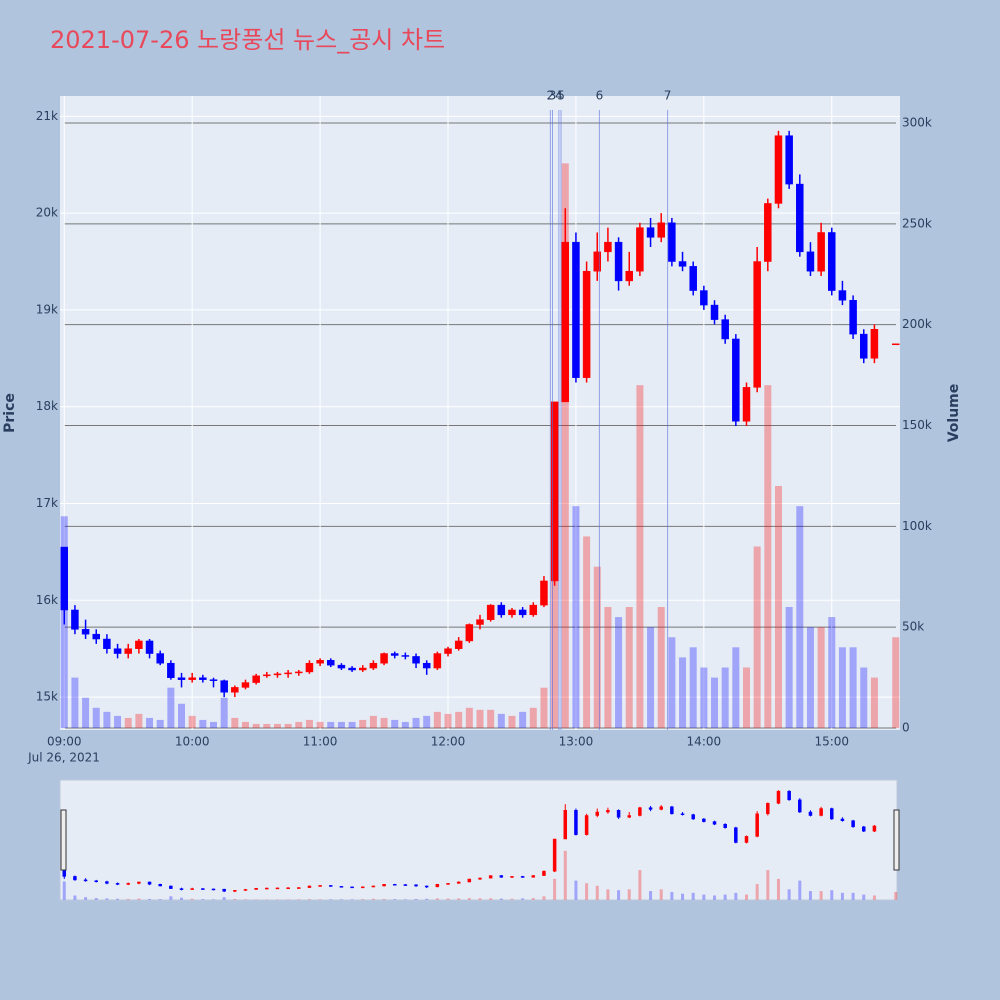 The image size is (1000, 1000). I want to click on y-tick-label: 20k, so click(47, 213).